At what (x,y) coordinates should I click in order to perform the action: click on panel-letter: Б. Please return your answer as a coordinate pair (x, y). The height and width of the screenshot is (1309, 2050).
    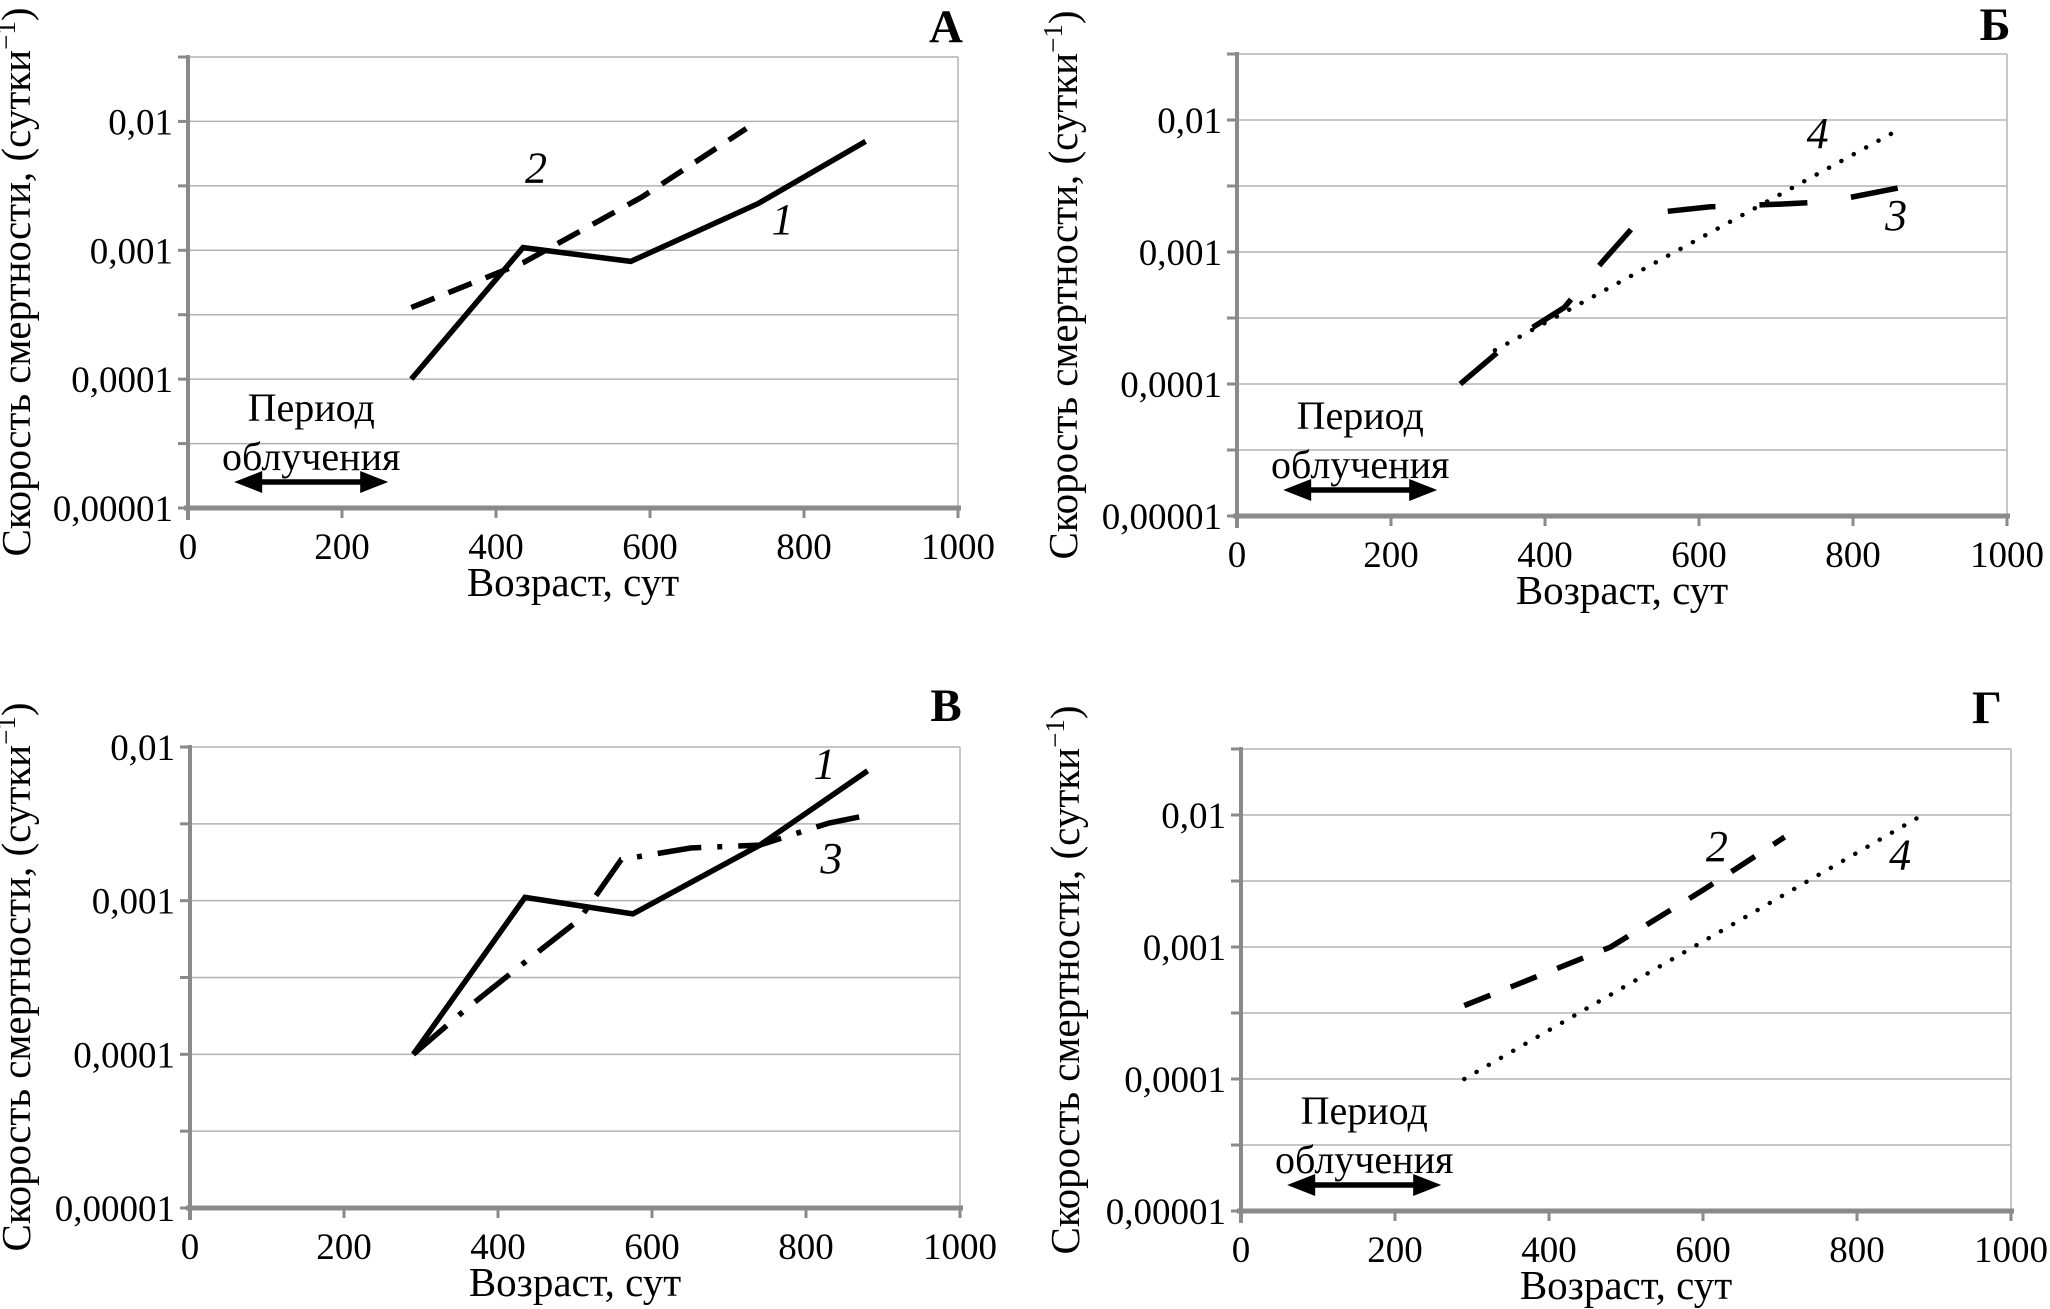
    Looking at the image, I should click on (1994, 25).